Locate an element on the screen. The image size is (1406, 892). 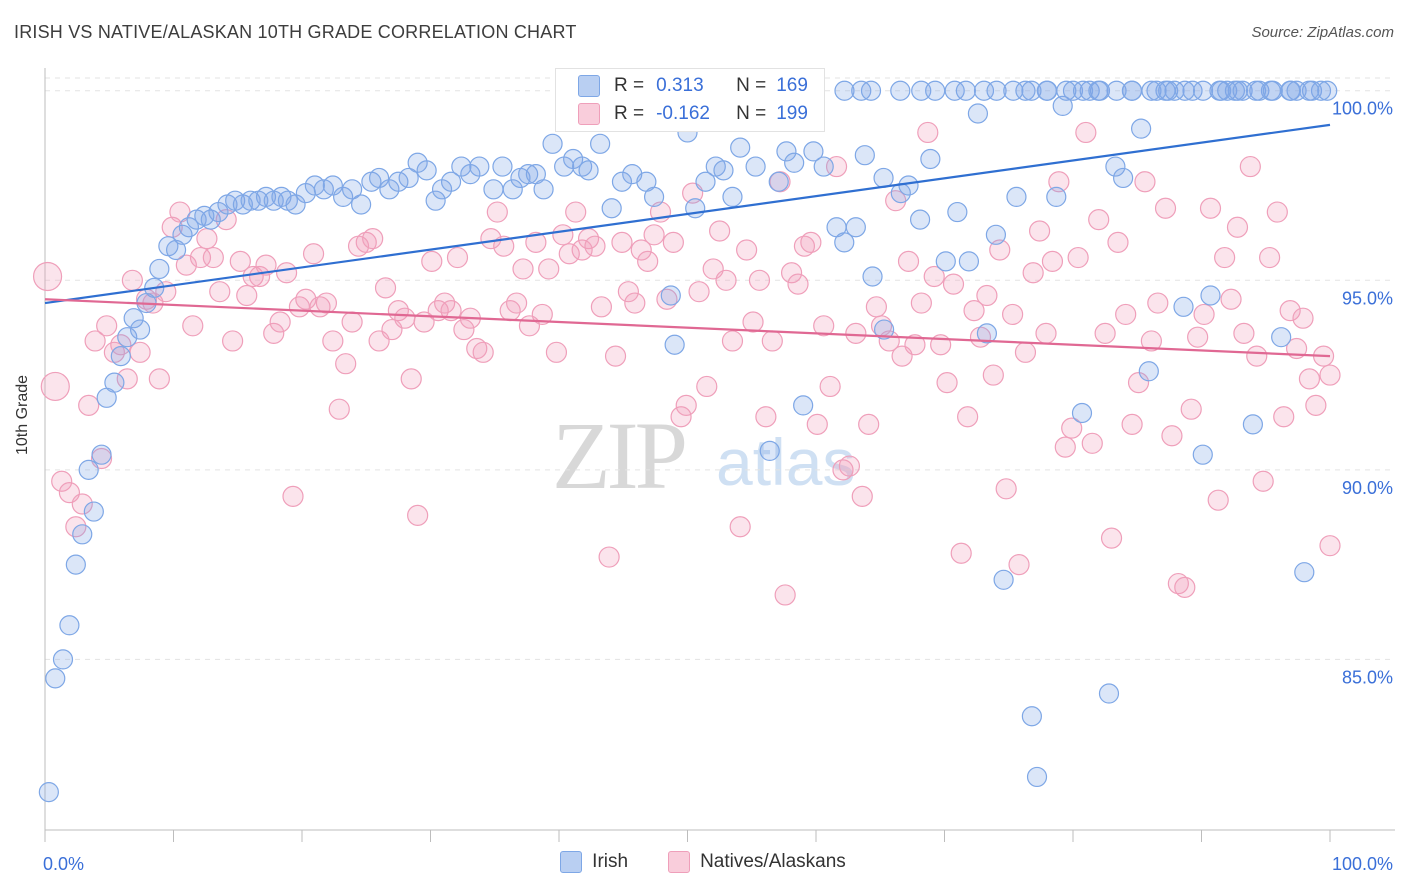
legend-item-irish: Irish is located at coordinates (594, 862).